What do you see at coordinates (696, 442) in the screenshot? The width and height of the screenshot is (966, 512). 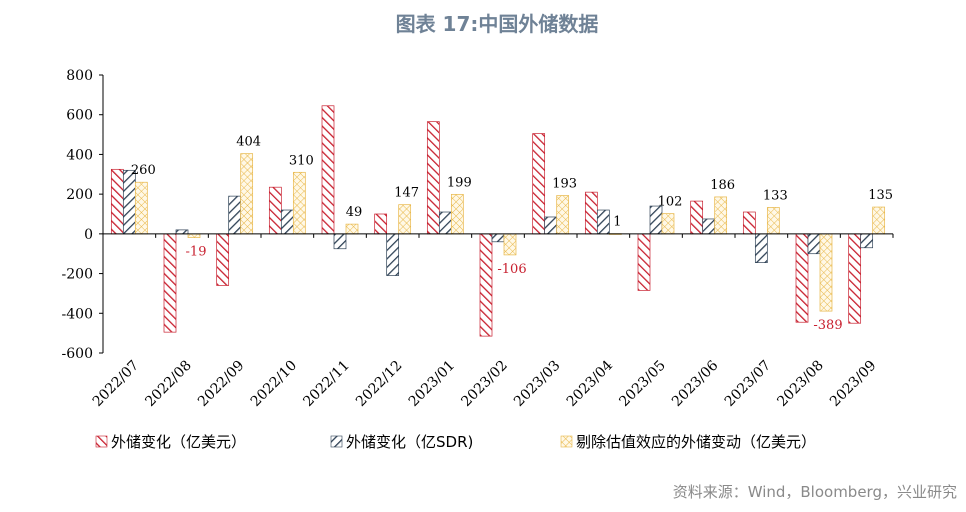 I see `legend-label-3: 剔除估值效应的外储变动（亿美元）` at bounding box center [696, 442].